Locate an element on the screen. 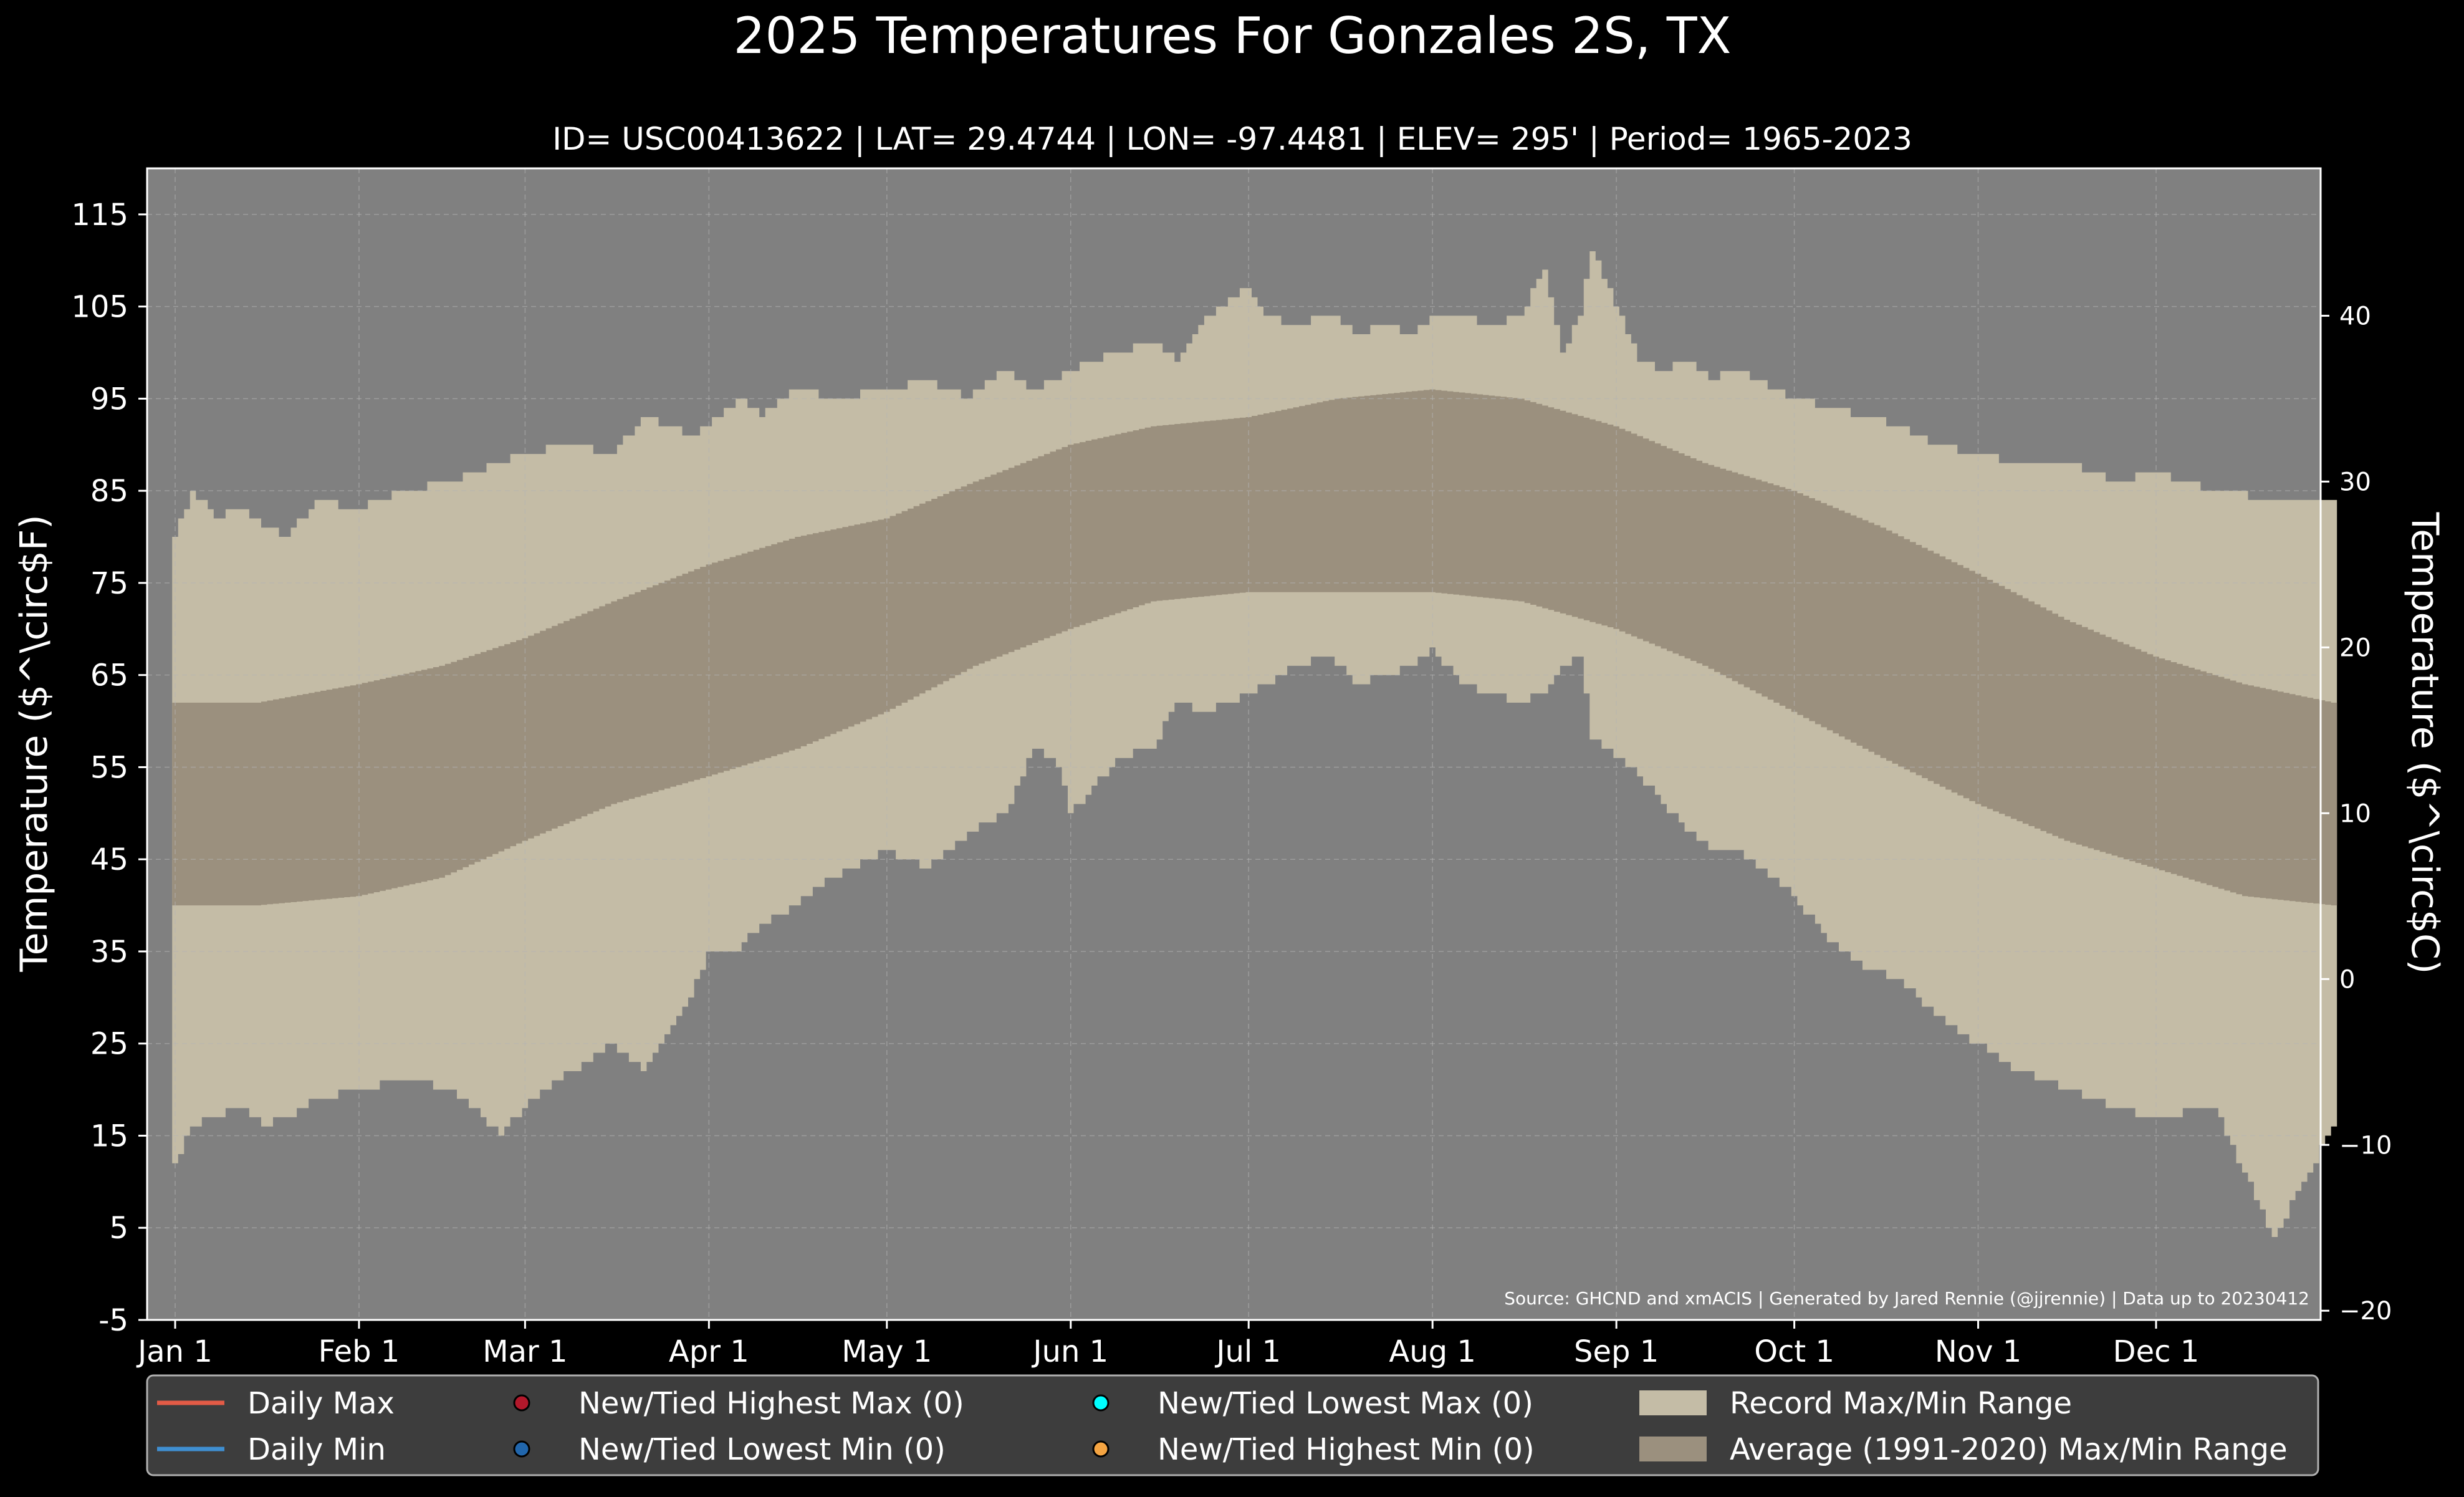  y-tick-label: 5 is located at coordinates (118, 1228).